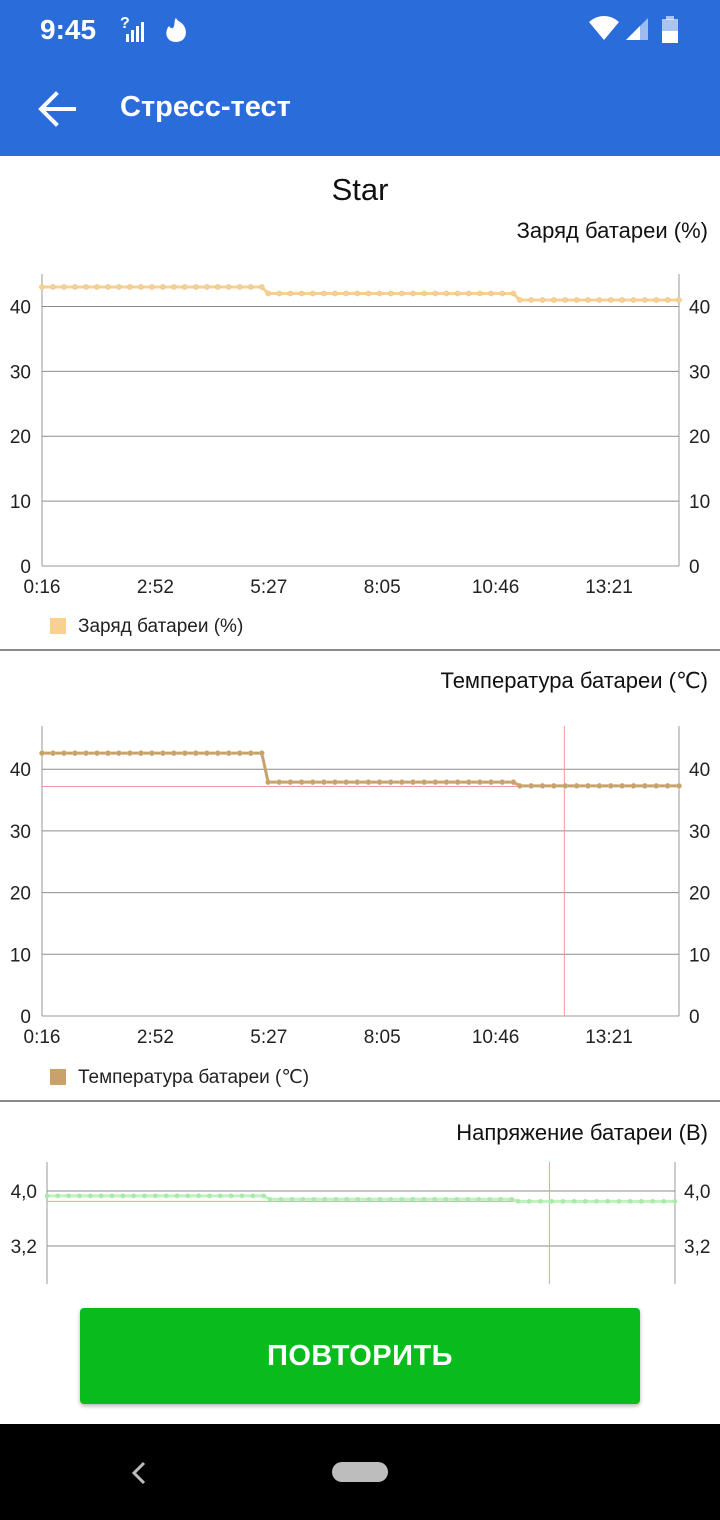  What do you see at coordinates (670, 29) in the screenshot?
I see `battery-icon` at bounding box center [670, 29].